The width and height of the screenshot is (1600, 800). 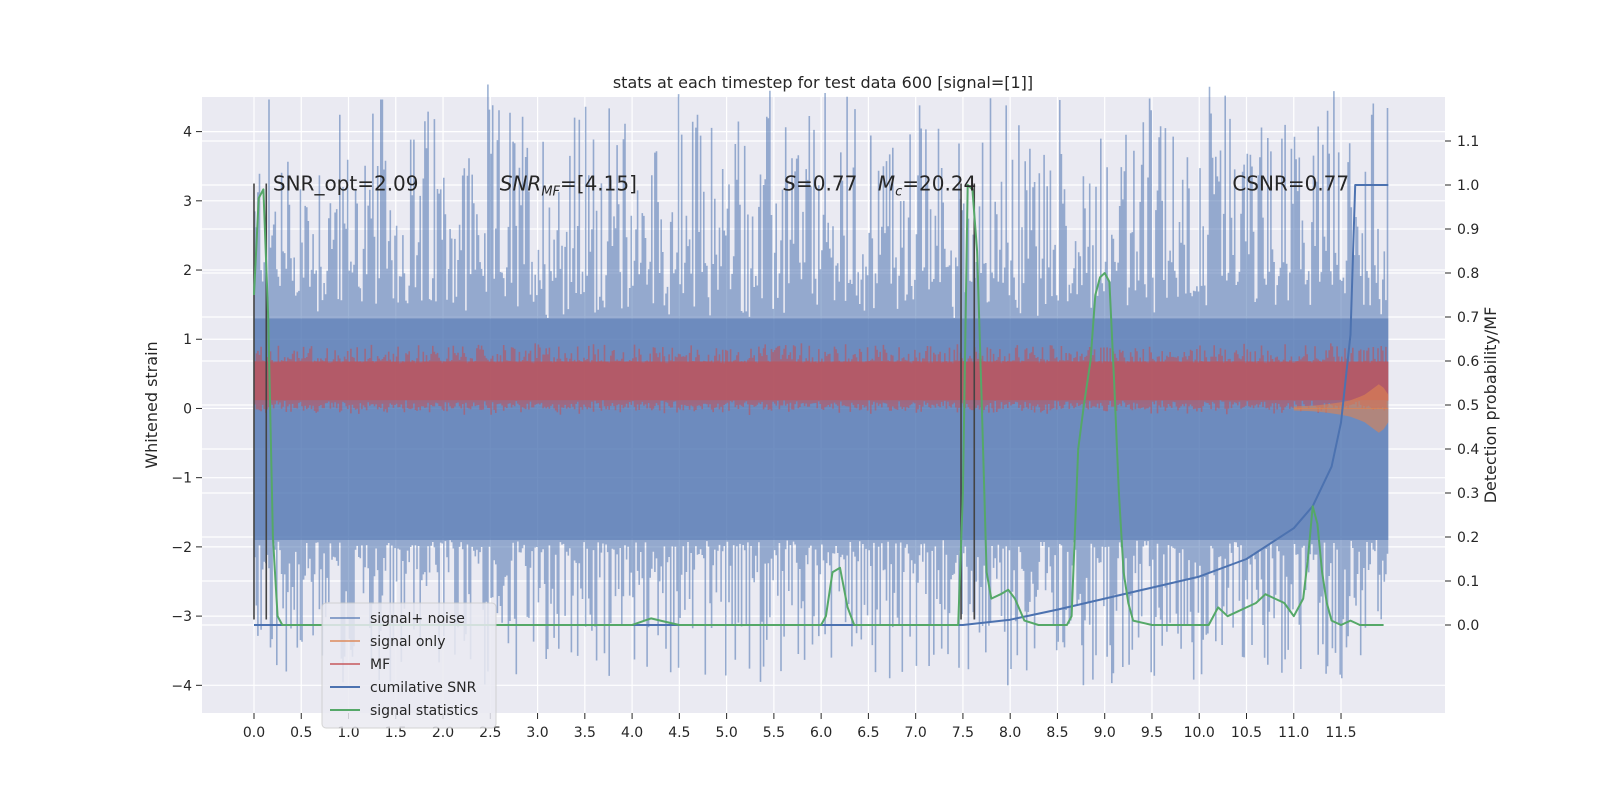 What do you see at coordinates (187, 271) in the screenshot?
I see `ytick-label-6: 2` at bounding box center [187, 271].